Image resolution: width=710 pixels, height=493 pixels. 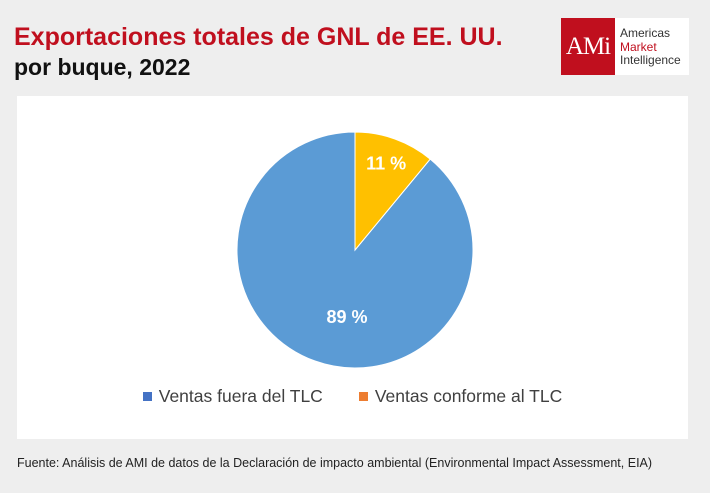 I want to click on title-line-2: por buque, 2022, so click(x=102, y=67).